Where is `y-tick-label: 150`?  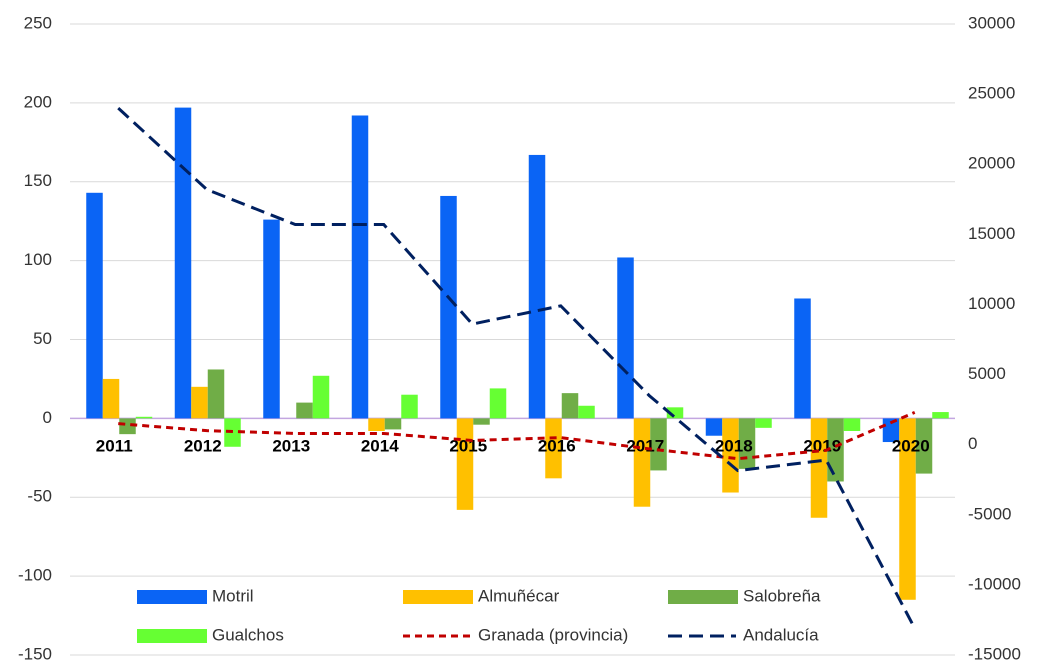
y-tick-label: 150 is located at coordinates (38, 180).